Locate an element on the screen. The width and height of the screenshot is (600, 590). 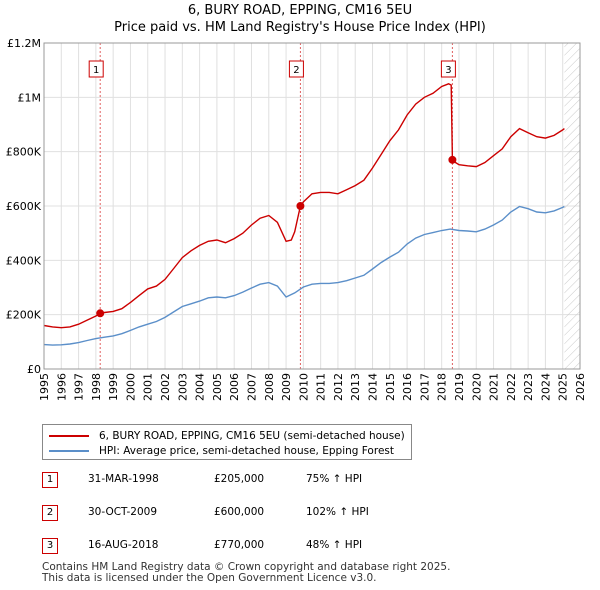
x-tick-label: 1999 is located at coordinates (113, 387).